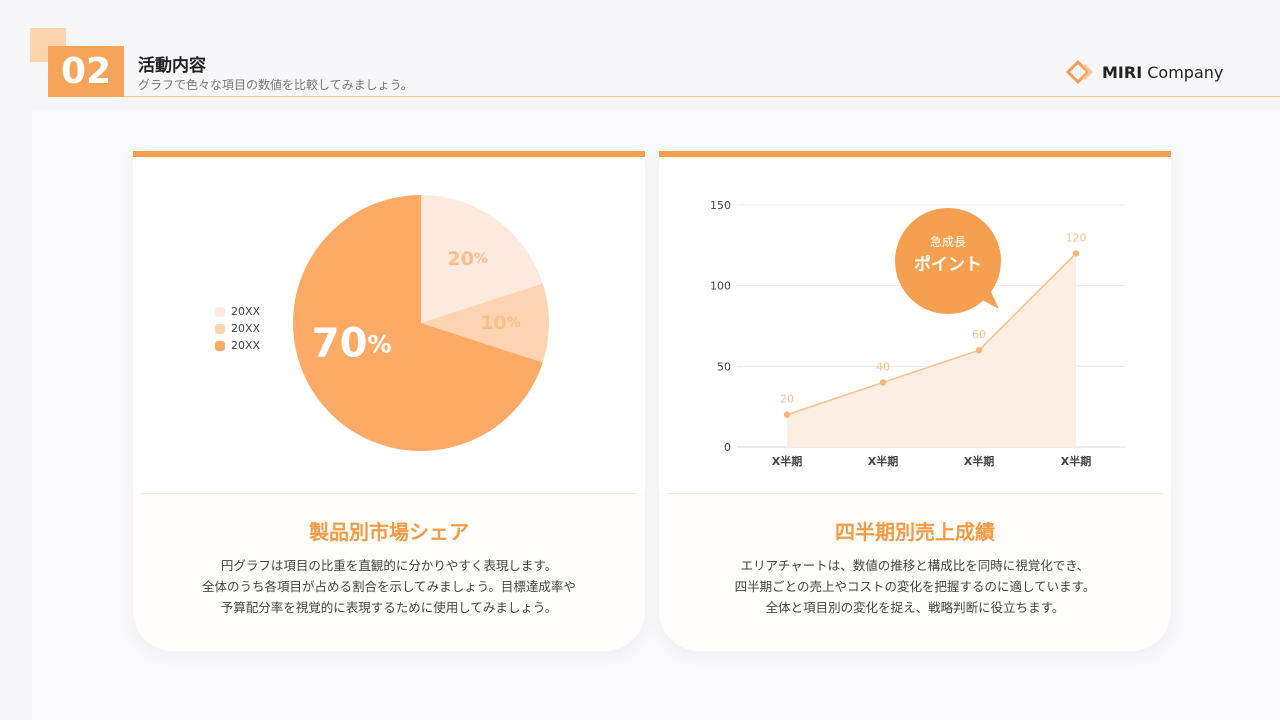 The height and width of the screenshot is (720, 1280). What do you see at coordinates (915, 565) in the screenshot?
I see `description-line: エリアチャートは、数値の推移と構成比を同時に視覚化でき、` at bounding box center [915, 565].